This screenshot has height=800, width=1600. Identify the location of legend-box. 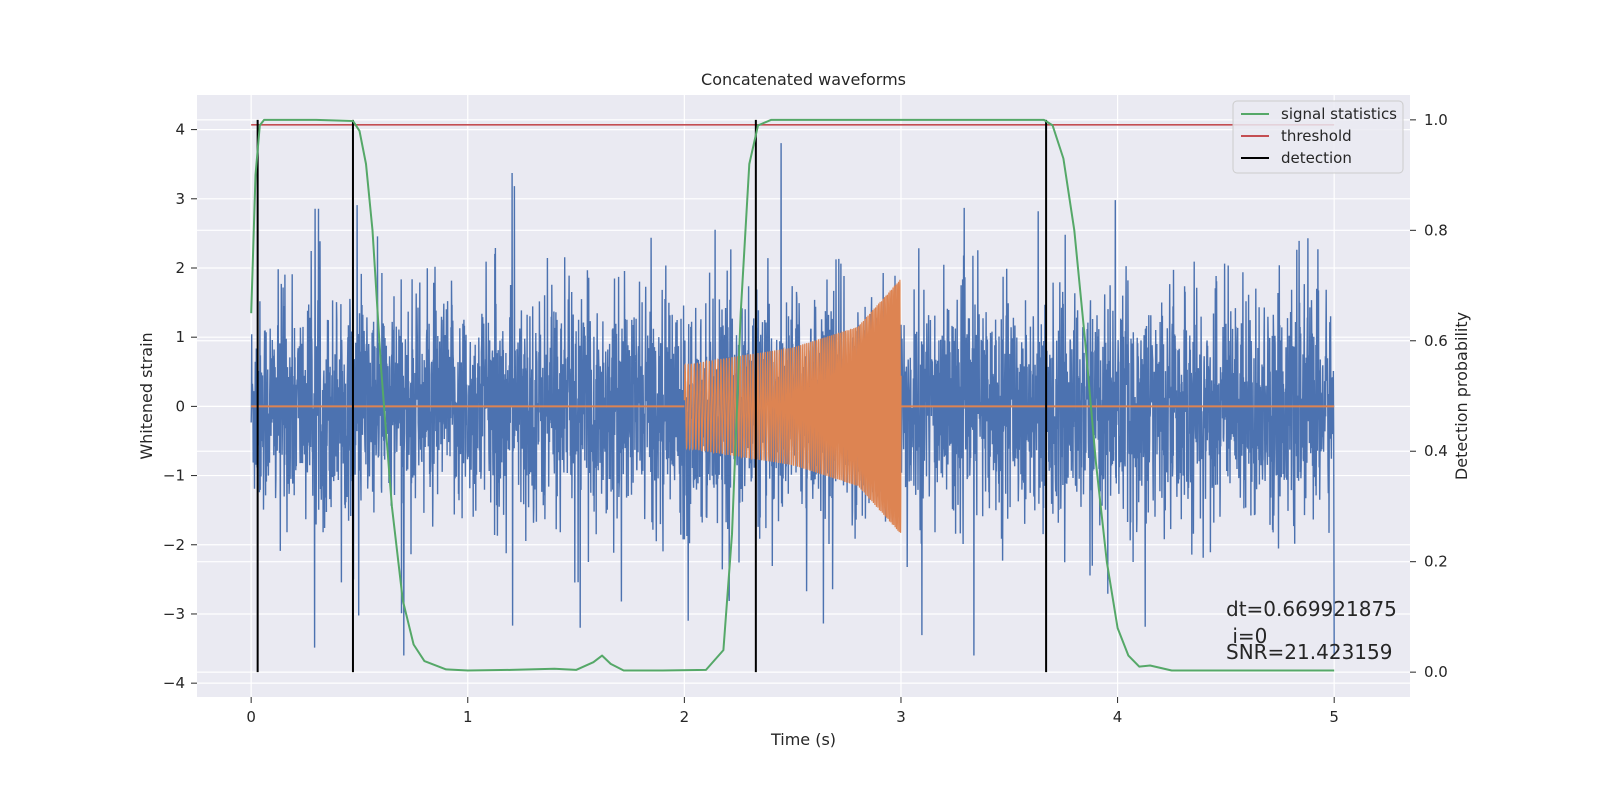
(1318, 137).